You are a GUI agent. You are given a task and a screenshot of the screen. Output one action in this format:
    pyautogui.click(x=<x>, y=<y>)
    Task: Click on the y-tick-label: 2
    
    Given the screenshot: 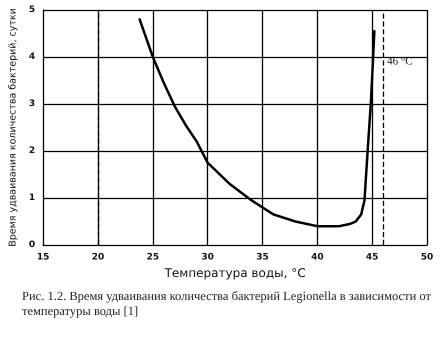 What is the action you would take?
    pyautogui.click(x=32, y=151)
    